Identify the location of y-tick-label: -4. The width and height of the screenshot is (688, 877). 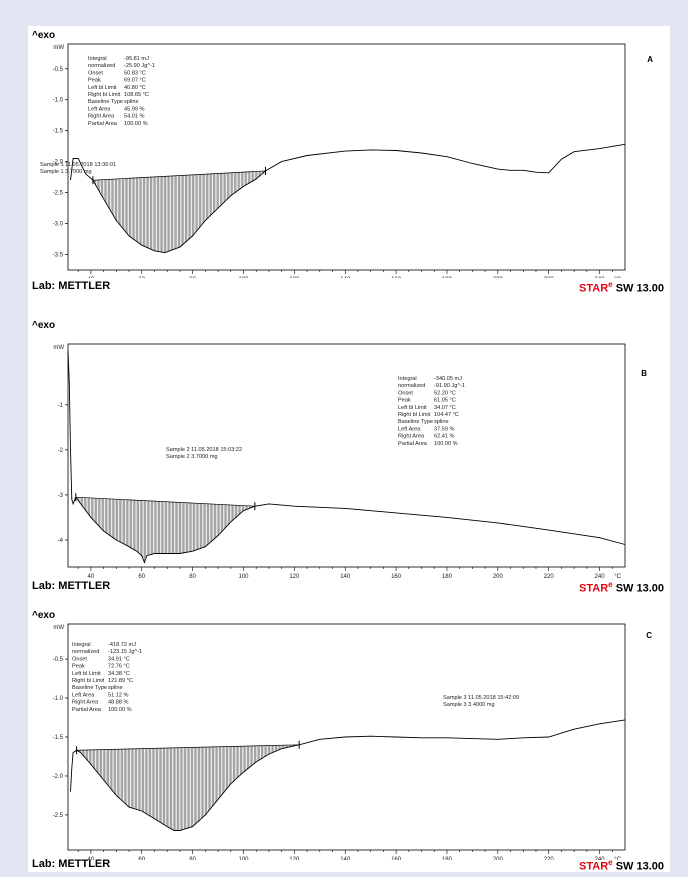
(61, 541).